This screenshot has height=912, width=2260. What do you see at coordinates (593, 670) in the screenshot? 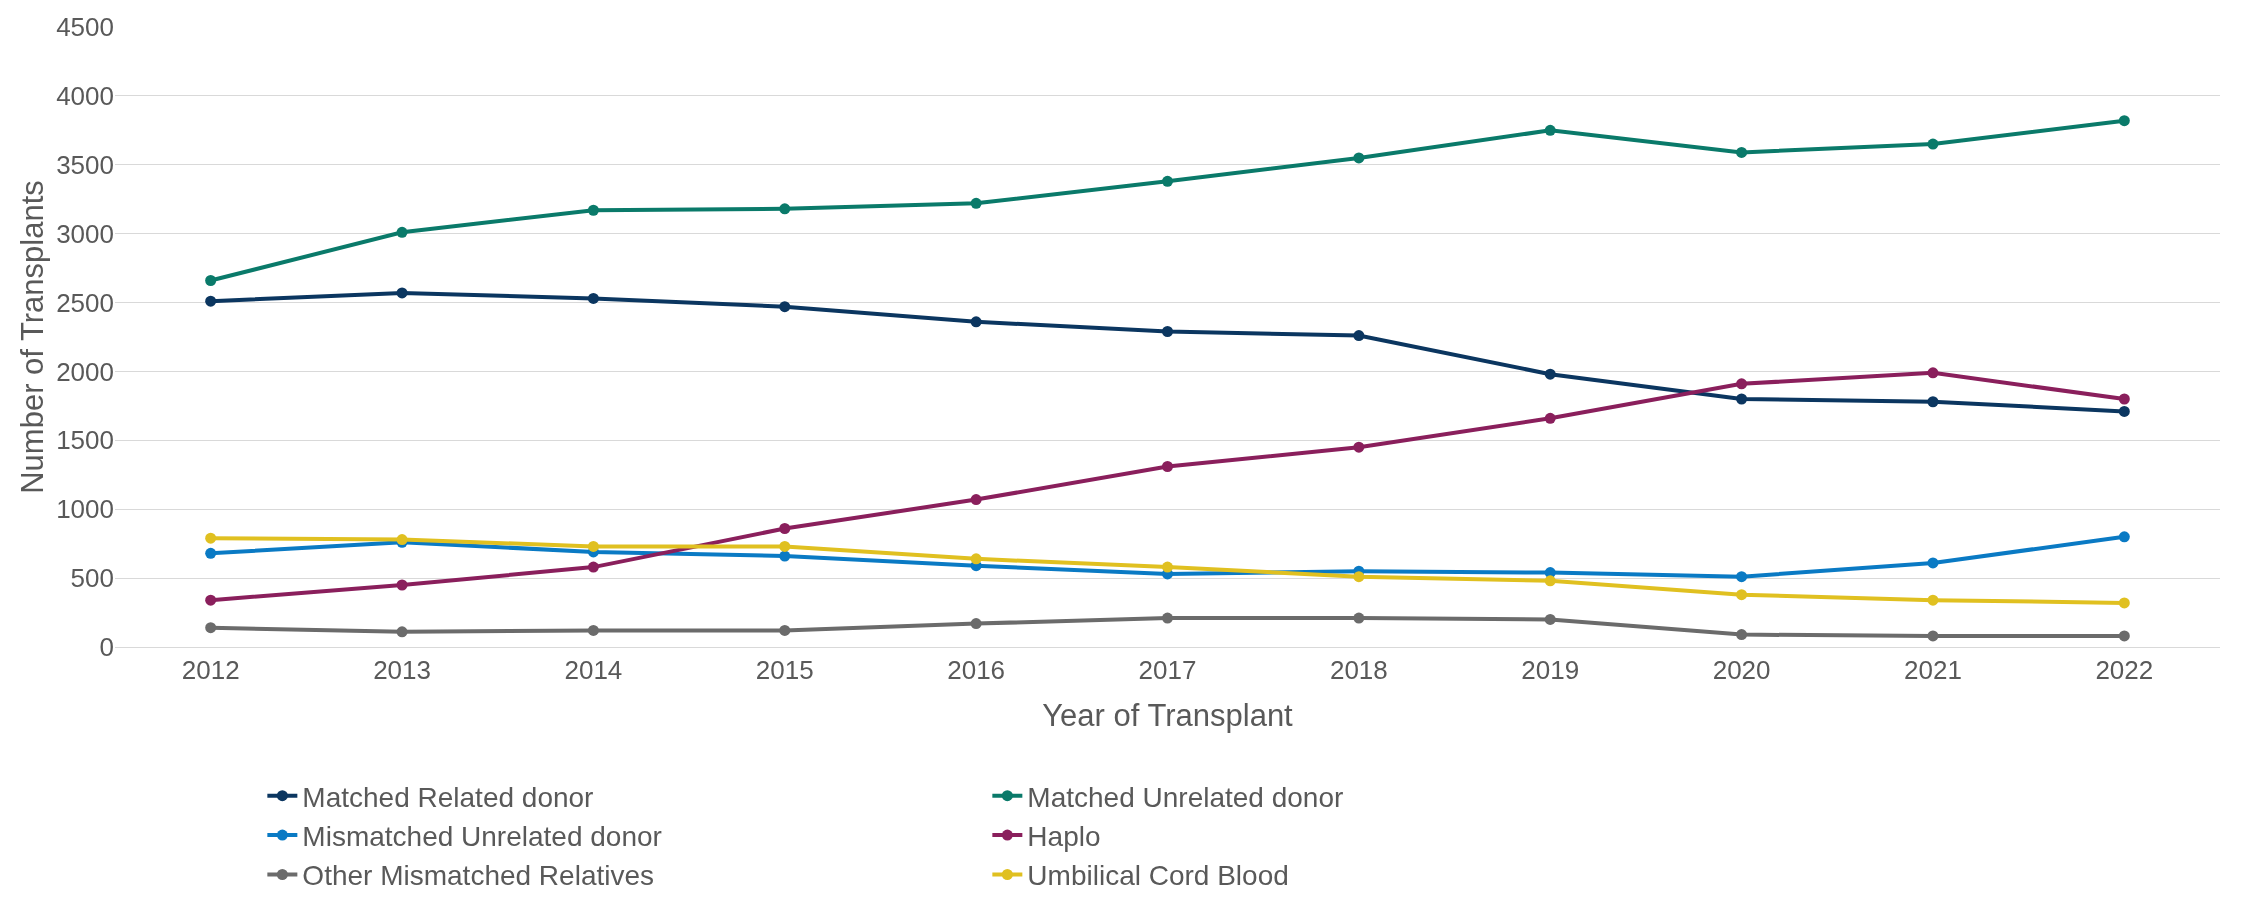
I see `x-tick-label: 2014` at bounding box center [593, 670].